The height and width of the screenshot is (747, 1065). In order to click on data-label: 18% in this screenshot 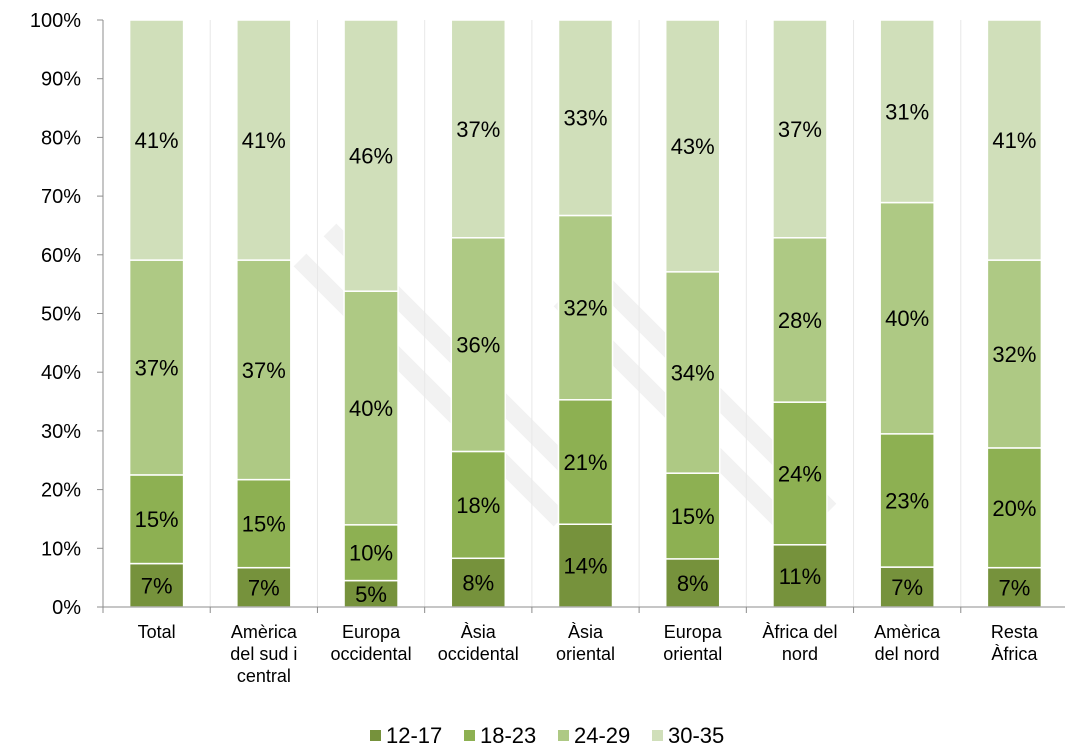, I will do `click(478, 505)`.